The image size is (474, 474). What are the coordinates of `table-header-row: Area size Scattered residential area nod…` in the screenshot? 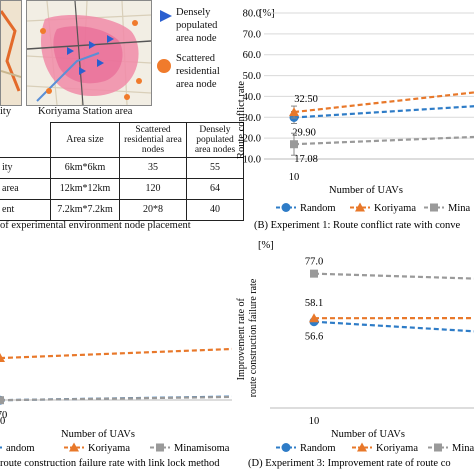 It's located at (122, 140).